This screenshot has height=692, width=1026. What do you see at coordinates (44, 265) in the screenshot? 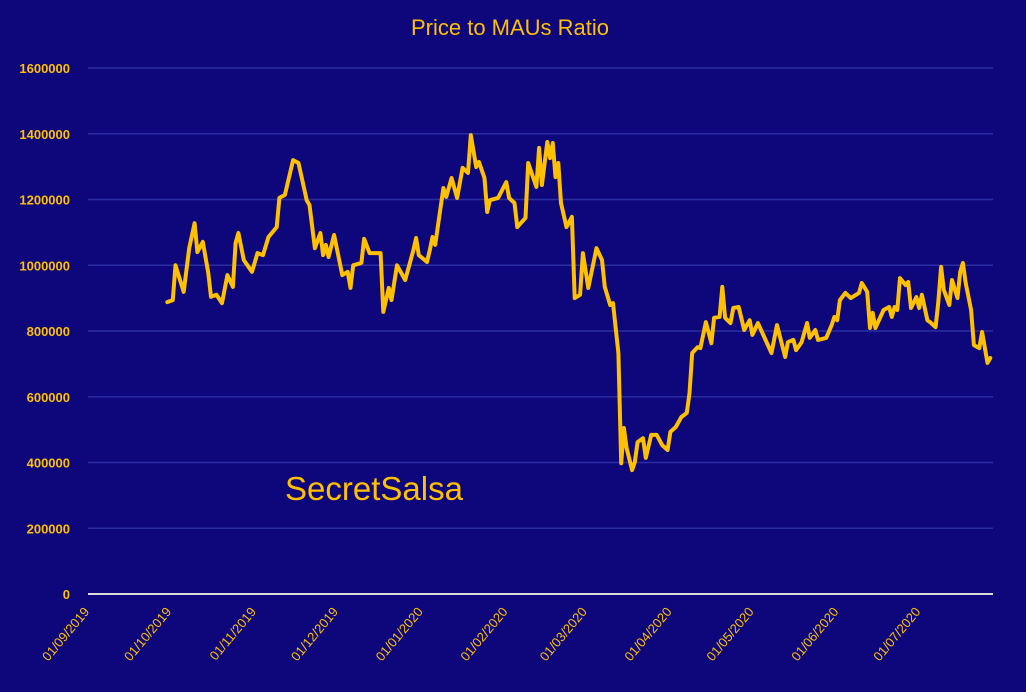
I see `y-tick-label: 1000000` at bounding box center [44, 265].